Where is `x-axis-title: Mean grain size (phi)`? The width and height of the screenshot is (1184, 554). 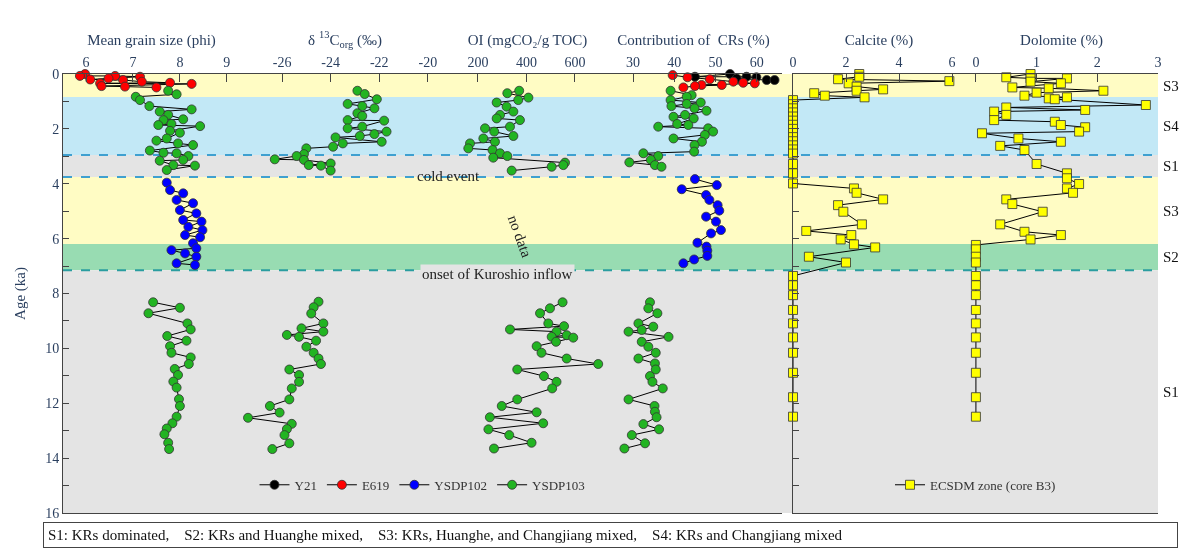
x-axis-title: Mean grain size (phi) is located at coordinates (151, 40).